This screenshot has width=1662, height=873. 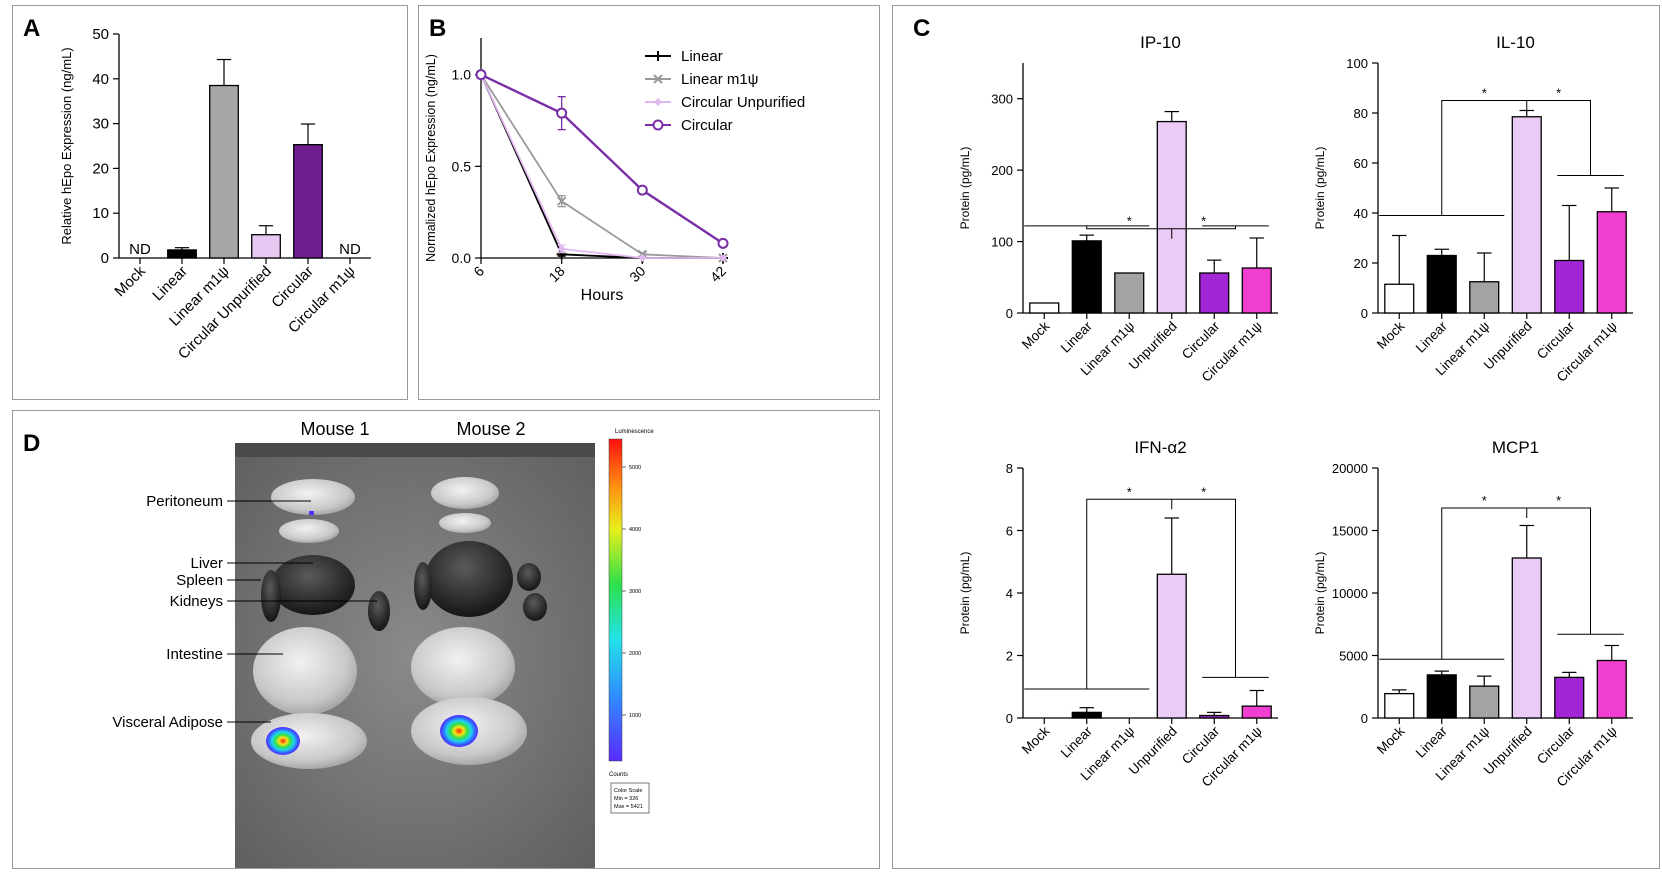 What do you see at coordinates (1002, 99) in the screenshot?
I see `y-tick-label: 300` at bounding box center [1002, 99].